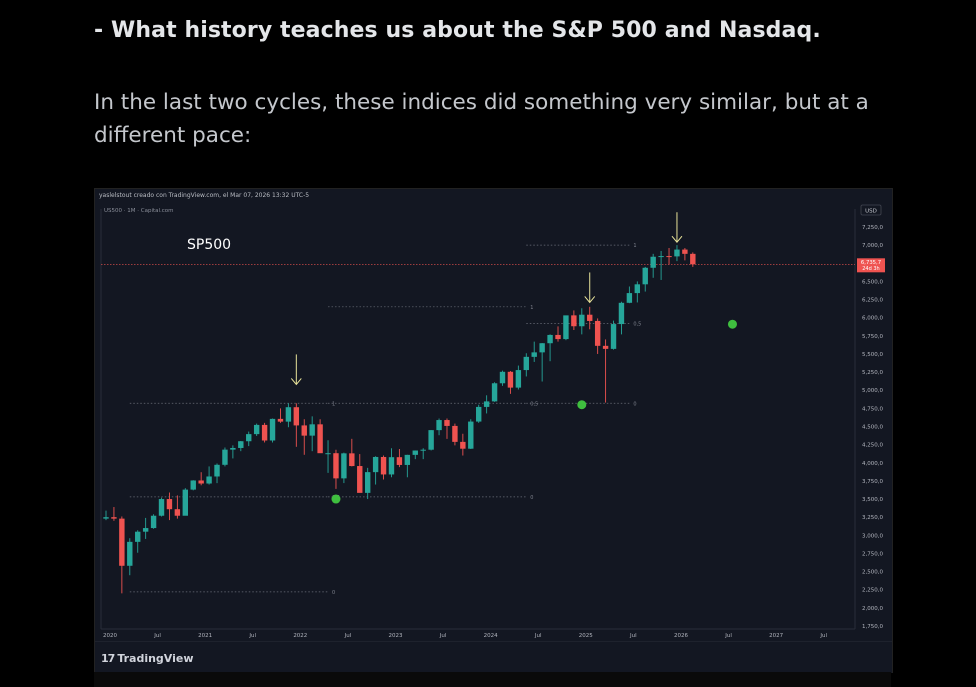 The image size is (976, 687). What do you see at coordinates (681, 636) in the screenshot?
I see `x-tick-label: 2026` at bounding box center [681, 636].